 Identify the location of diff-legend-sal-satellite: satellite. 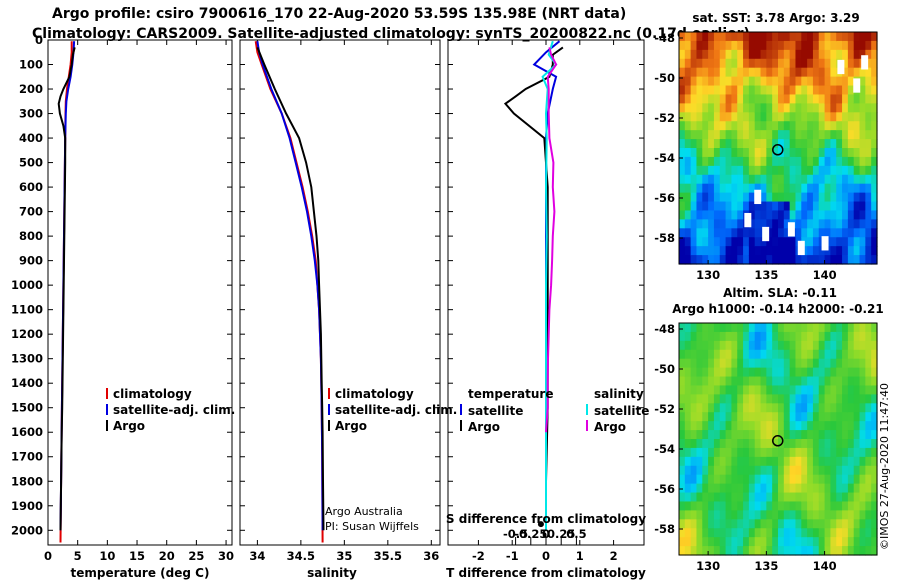
(621, 411).